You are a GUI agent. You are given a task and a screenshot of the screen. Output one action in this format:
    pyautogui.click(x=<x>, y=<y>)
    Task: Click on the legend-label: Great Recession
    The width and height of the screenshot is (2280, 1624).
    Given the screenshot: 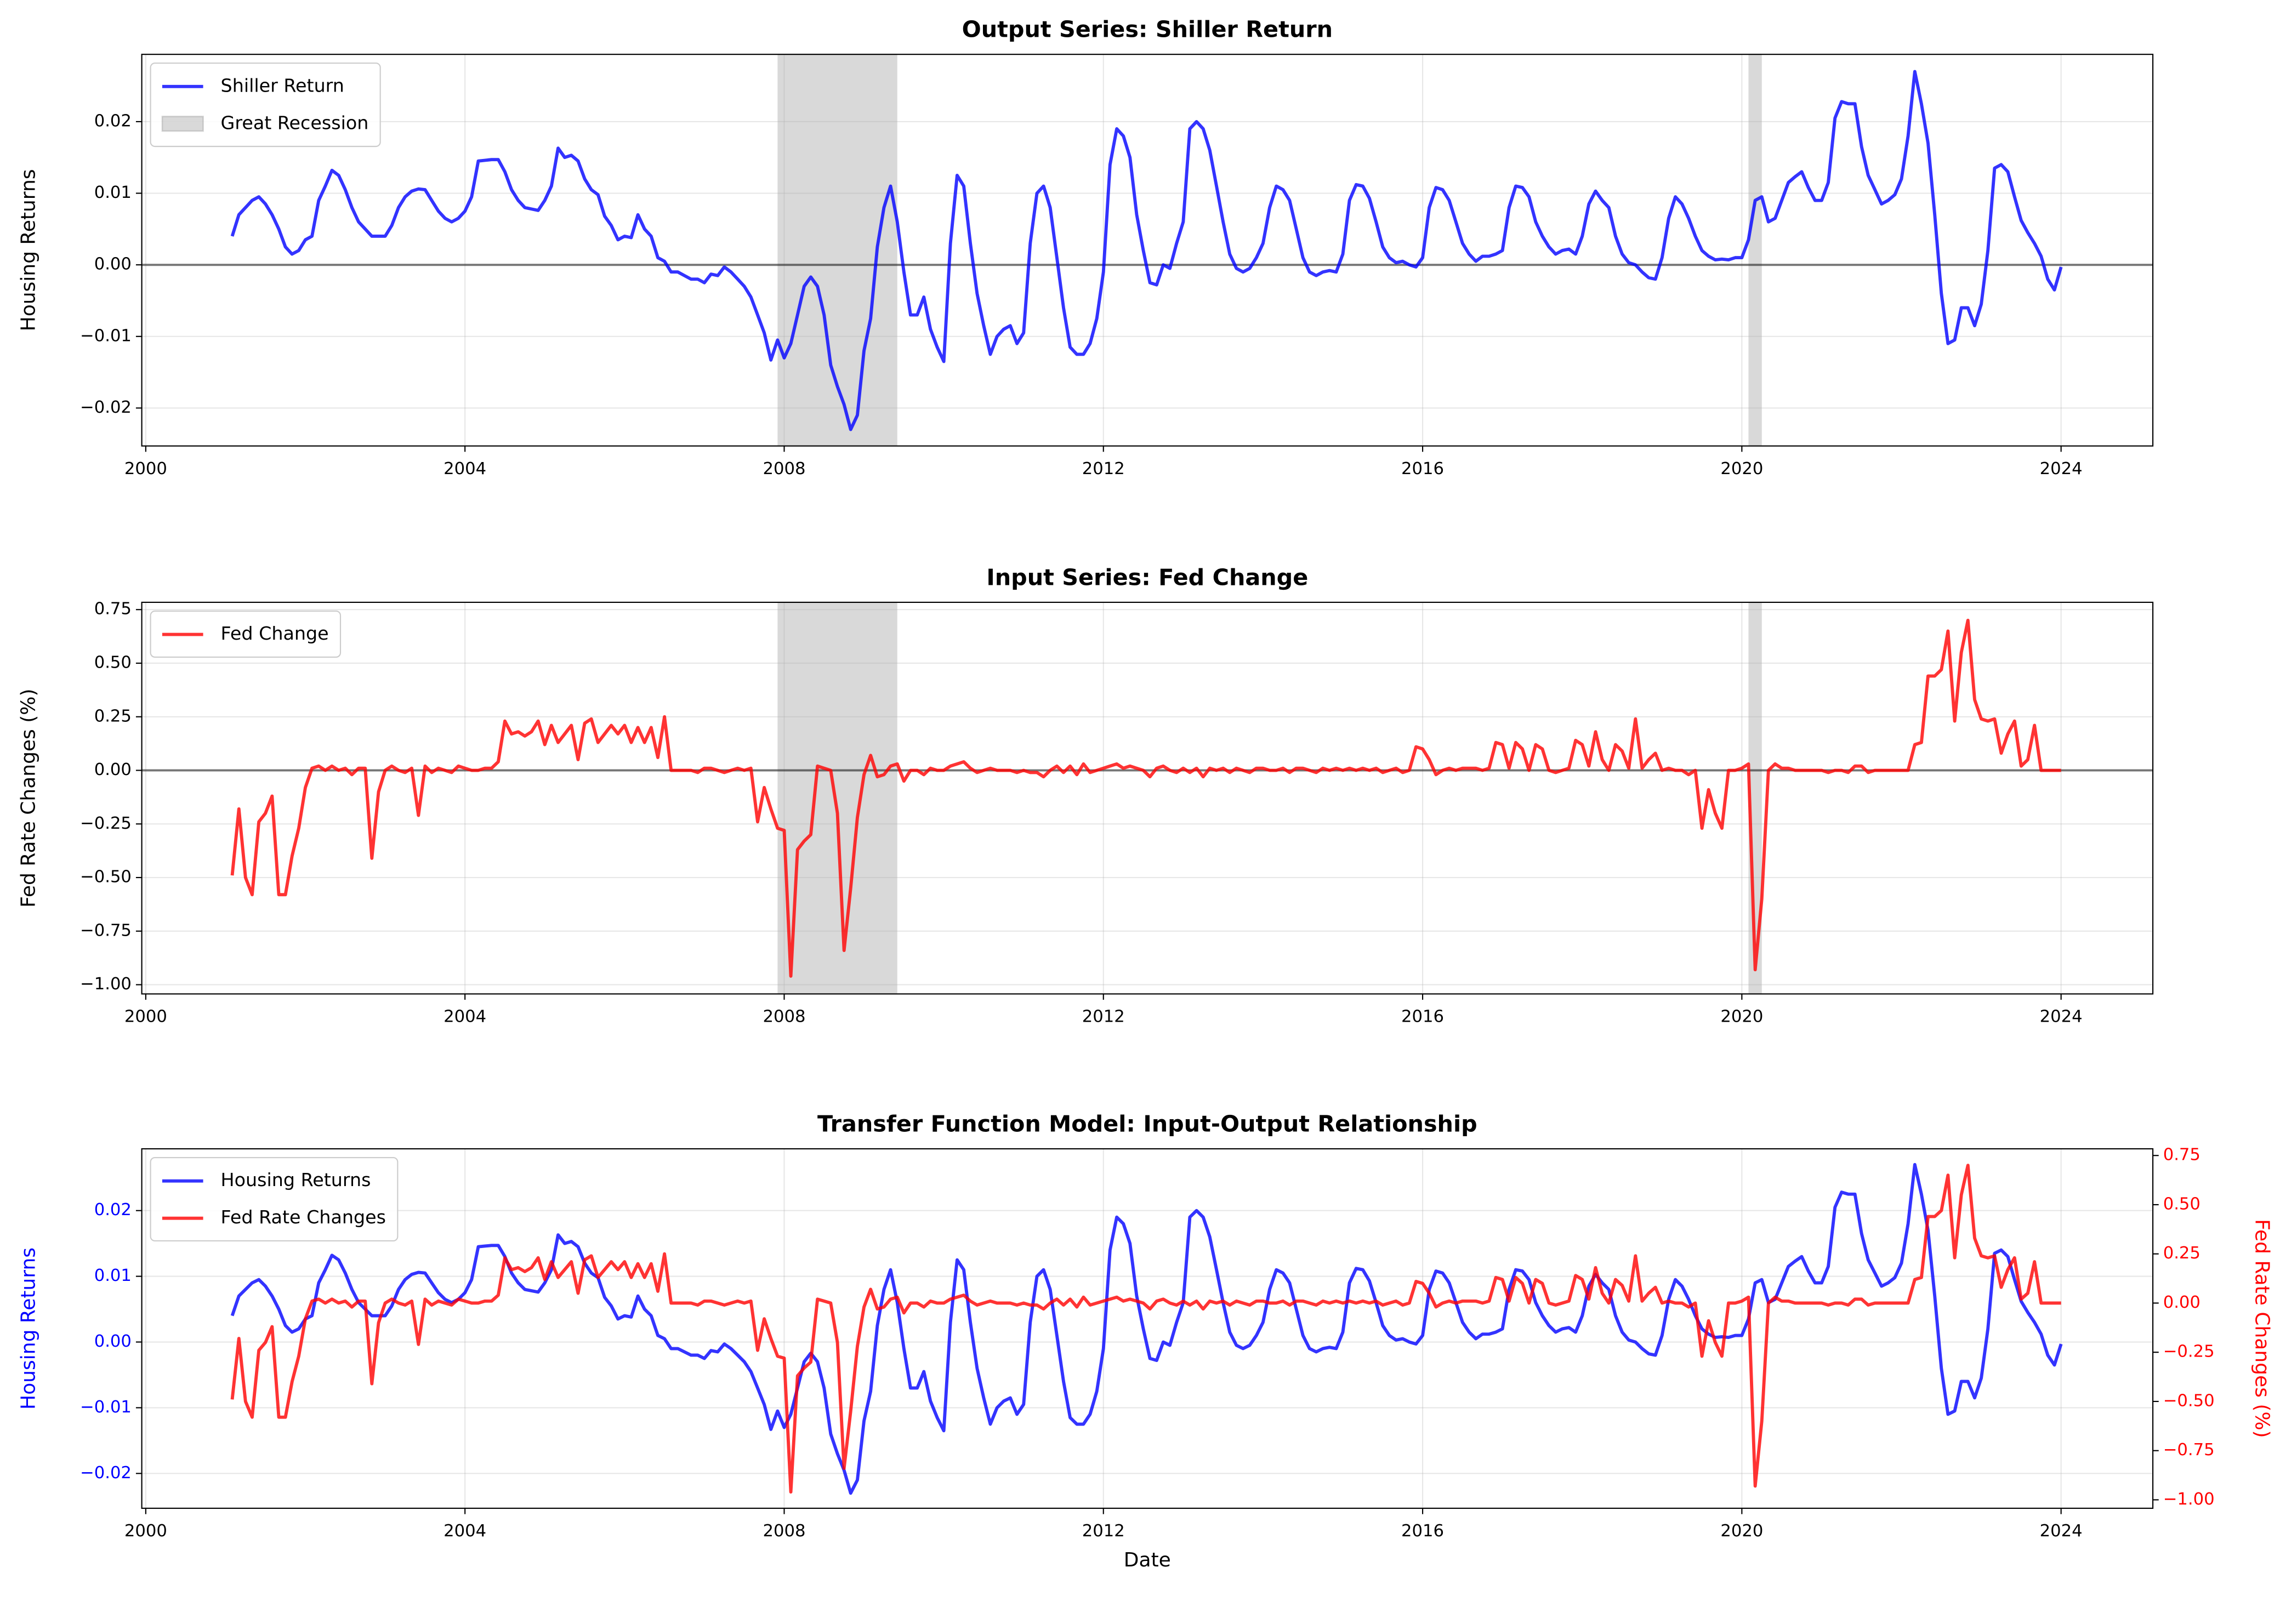 What is the action you would take?
    pyautogui.click(x=295, y=122)
    